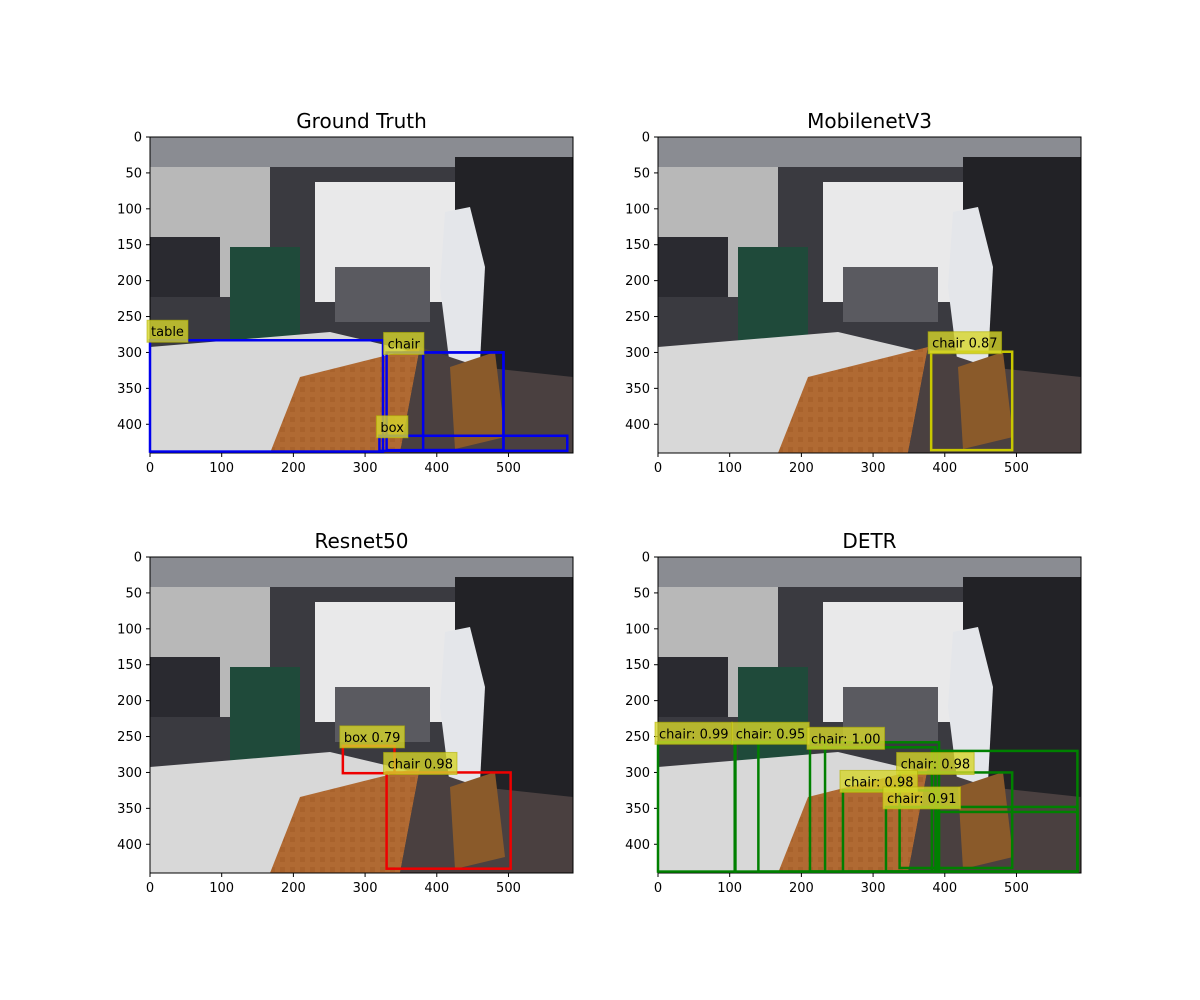 This screenshot has height=1000, width=1200. Describe the element at coordinates (129, 629) in the screenshot. I see `y-tick-label: 100` at that location.